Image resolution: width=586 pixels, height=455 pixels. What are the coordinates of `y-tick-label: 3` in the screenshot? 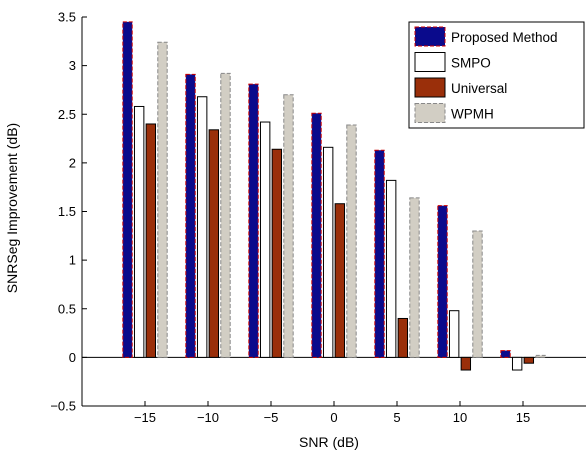 It's located at (72, 65).